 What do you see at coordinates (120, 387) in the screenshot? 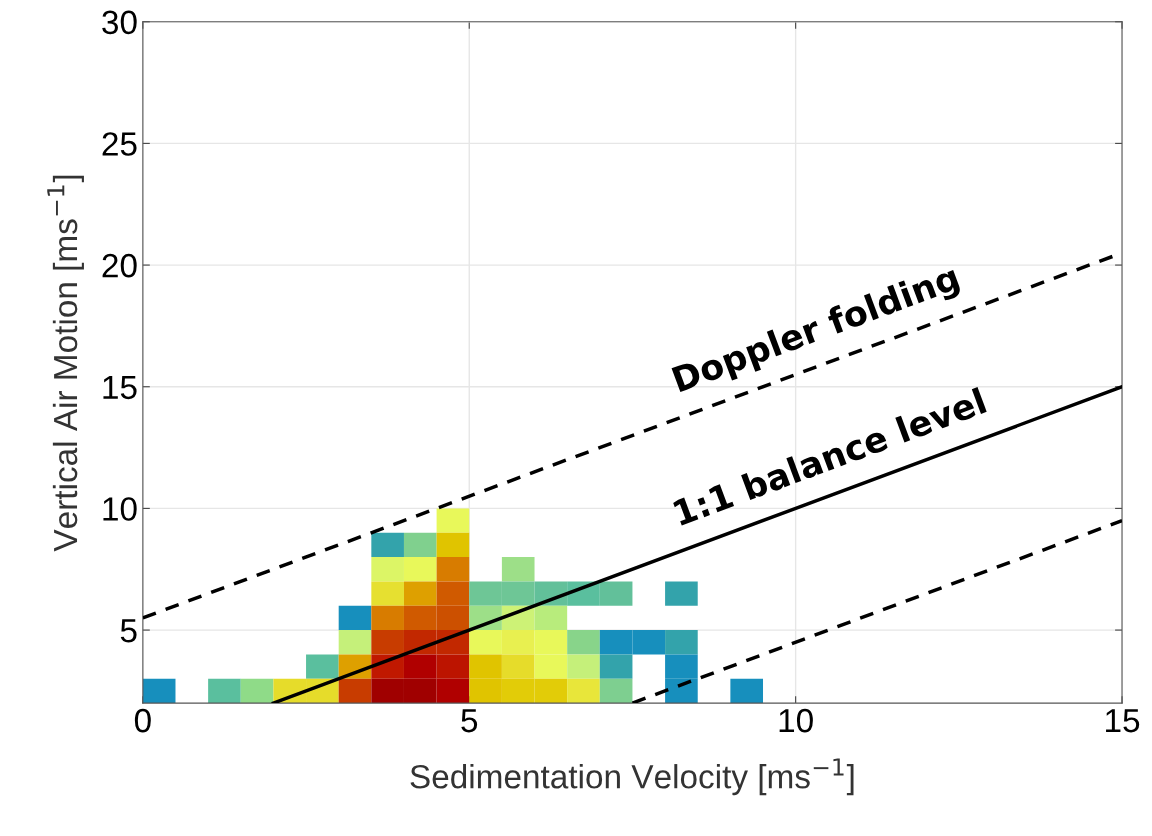
I see `y-tick-label: 15` at bounding box center [120, 387].